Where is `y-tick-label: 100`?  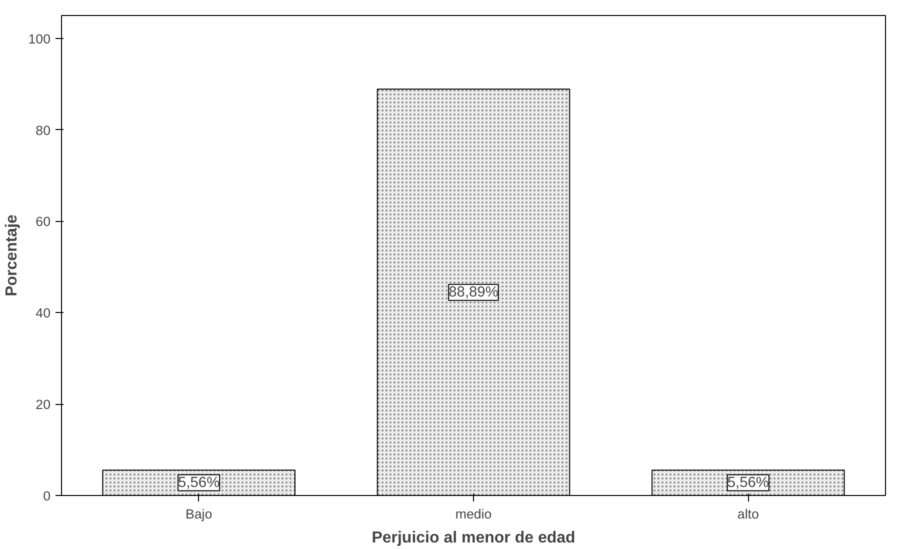
y-tick-label: 100 is located at coordinates (39, 38).